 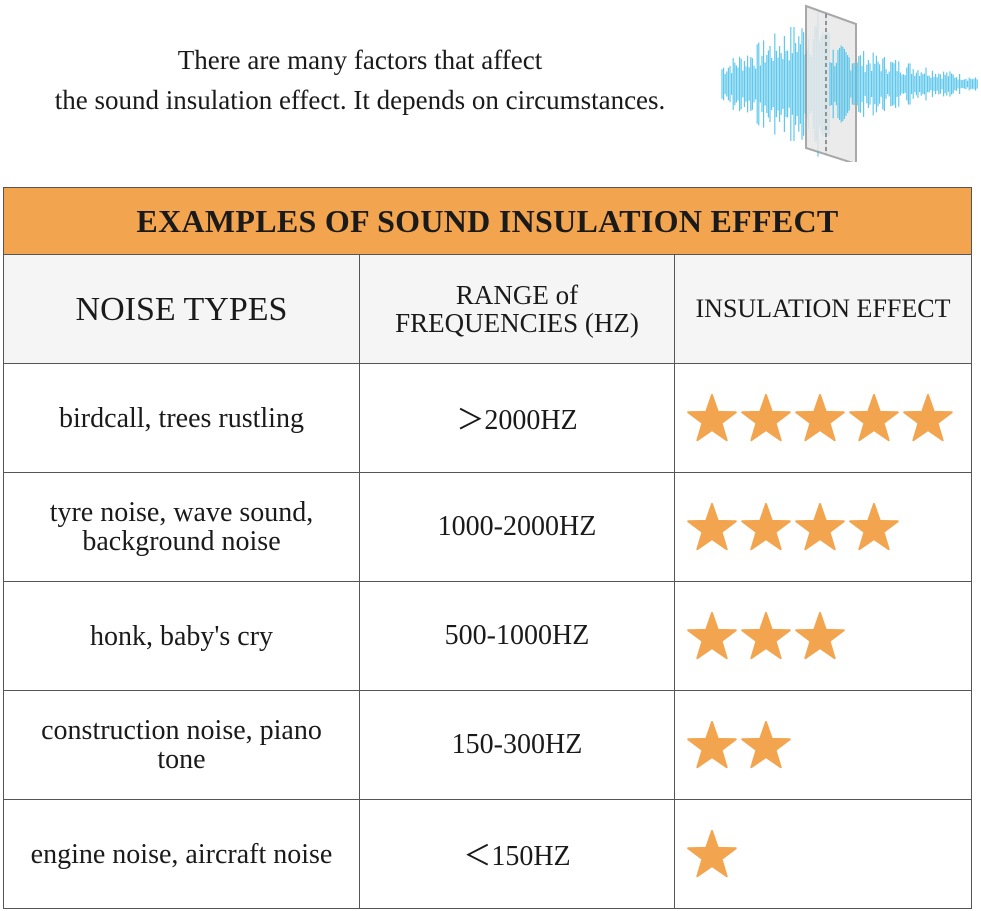 What do you see at coordinates (487, 221) in the screenshot?
I see `table-title: EXAMPLES OF SOUND INSULATION EFFECT` at bounding box center [487, 221].